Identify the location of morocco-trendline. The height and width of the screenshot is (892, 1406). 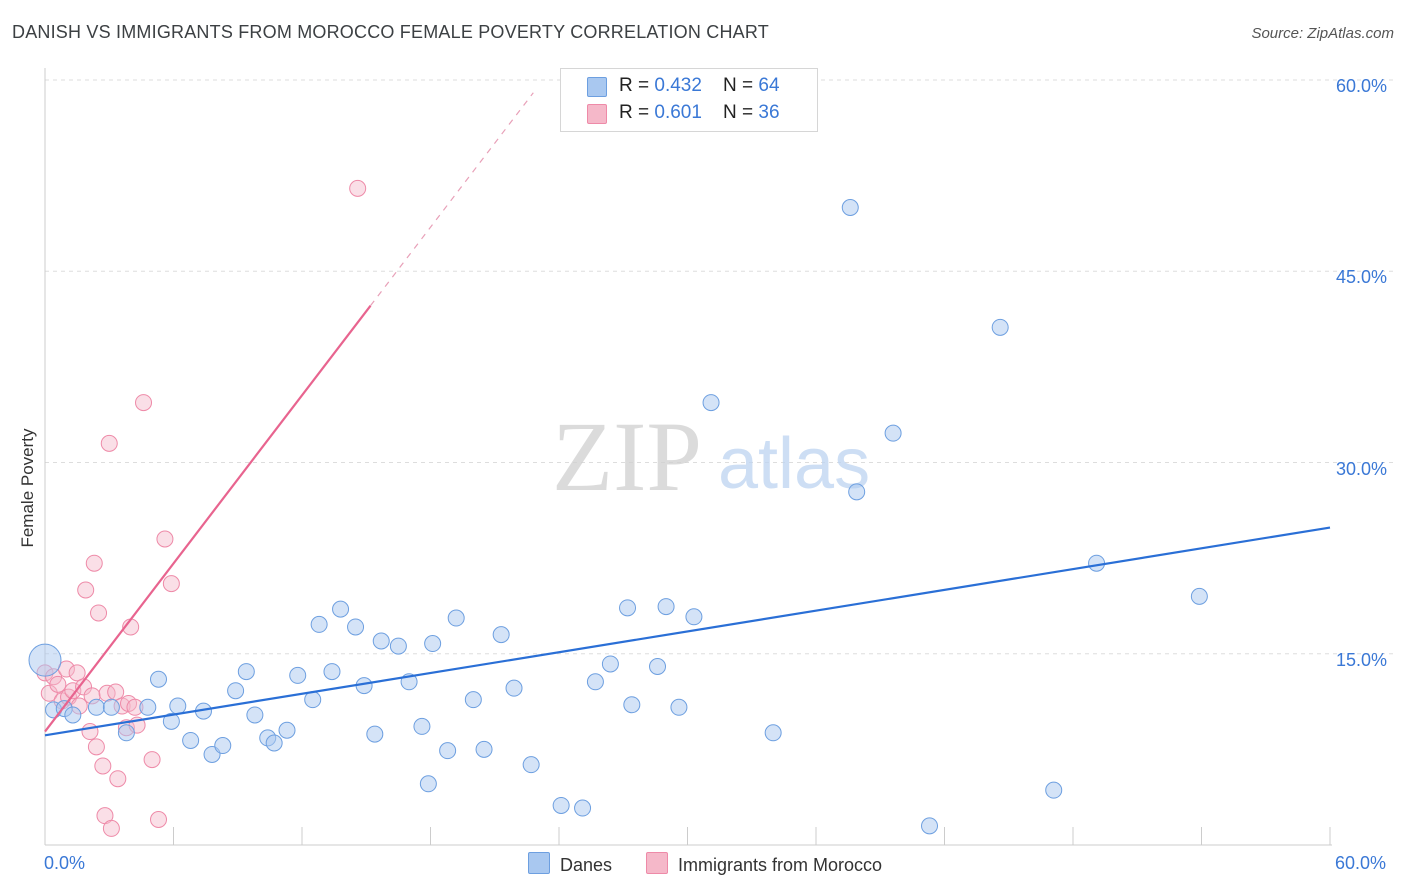
(208, 519).